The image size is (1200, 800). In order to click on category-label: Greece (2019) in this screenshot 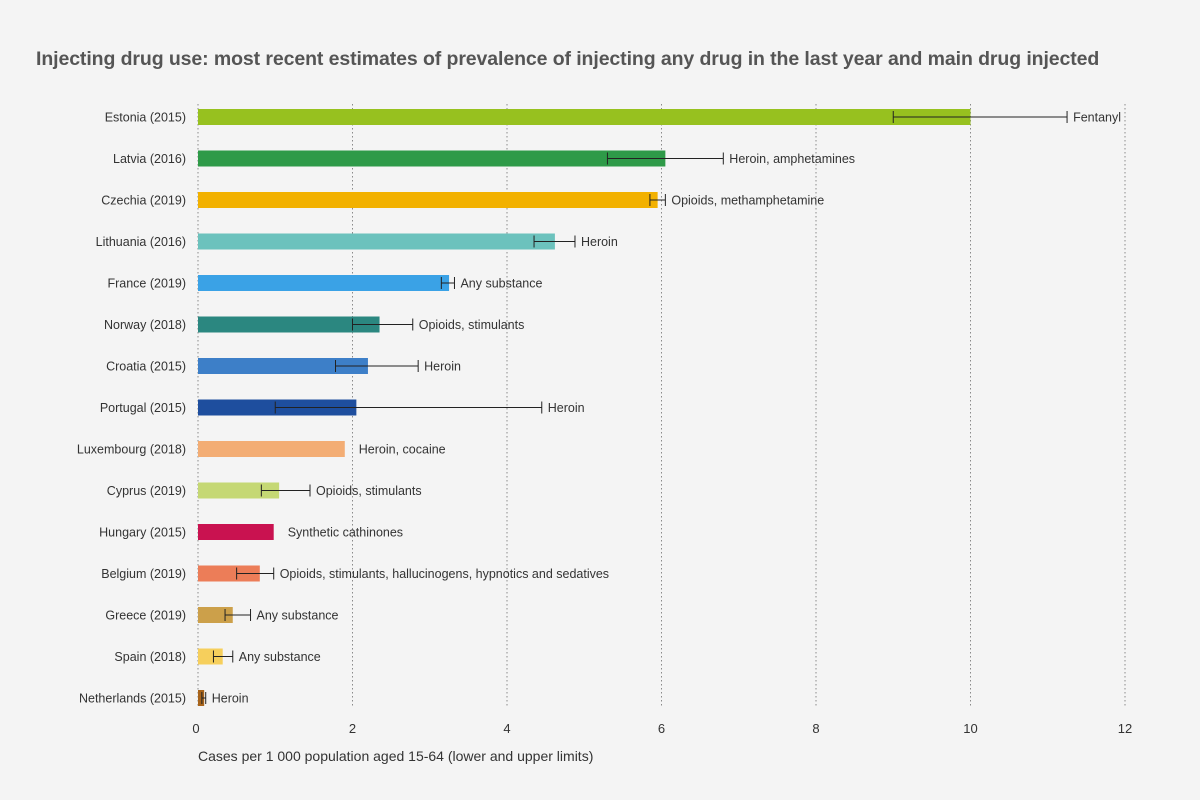, I will do `click(145, 616)`.